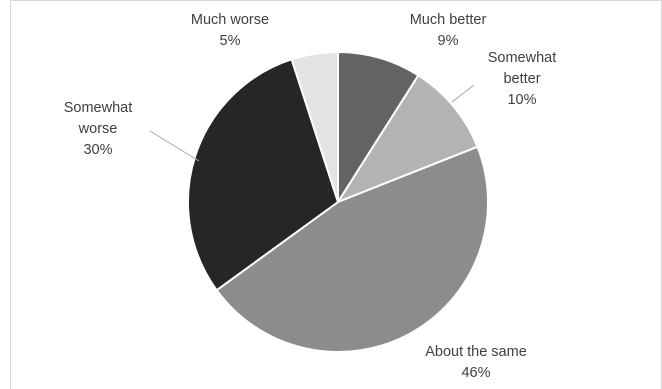 This screenshot has width=662, height=389. I want to click on slice-label: Somewhat worse 30%, so click(98, 129).